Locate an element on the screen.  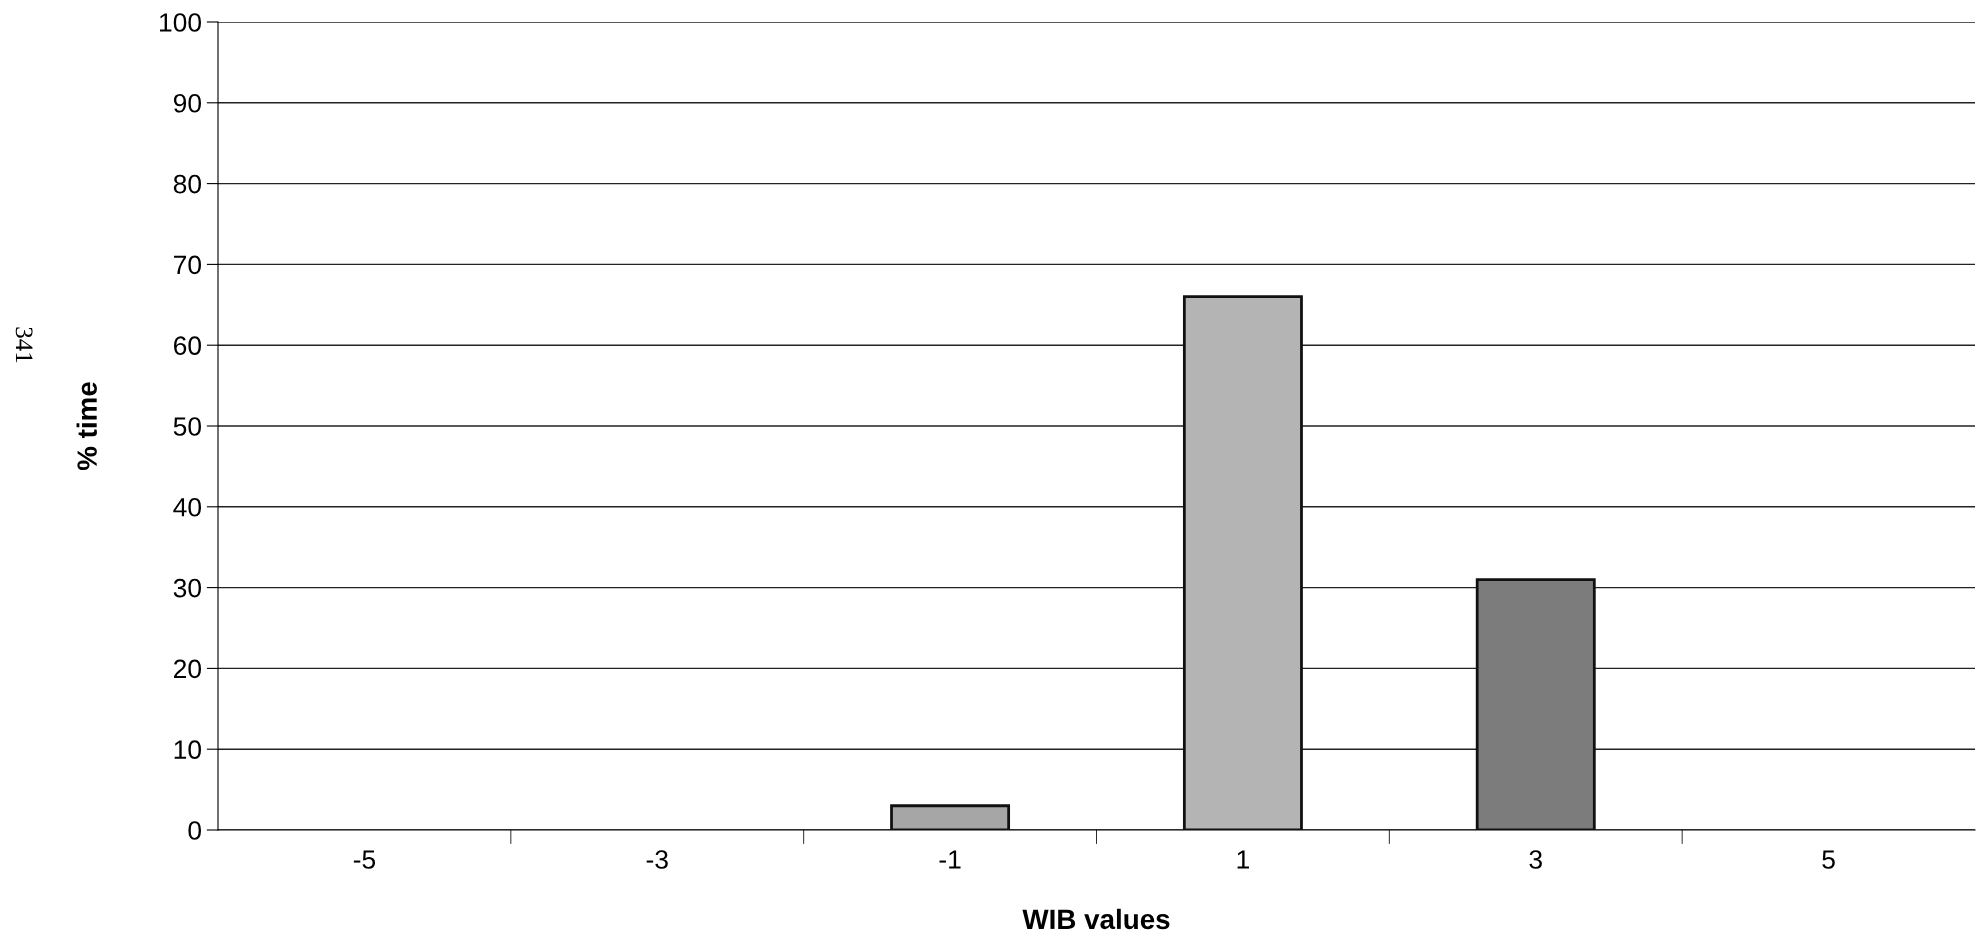
text: 341 is located at coordinates (24, 345).